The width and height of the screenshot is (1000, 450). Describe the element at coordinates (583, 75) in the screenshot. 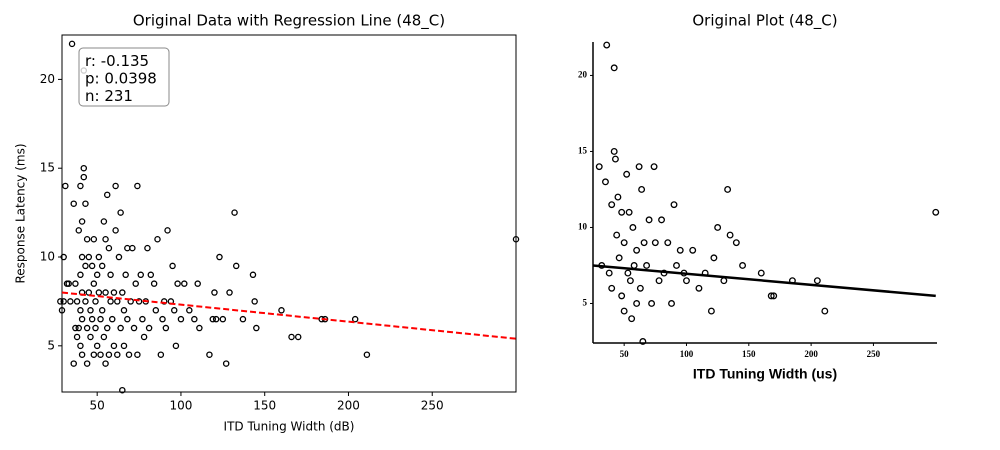

I see `y-tick-label: 20` at that location.